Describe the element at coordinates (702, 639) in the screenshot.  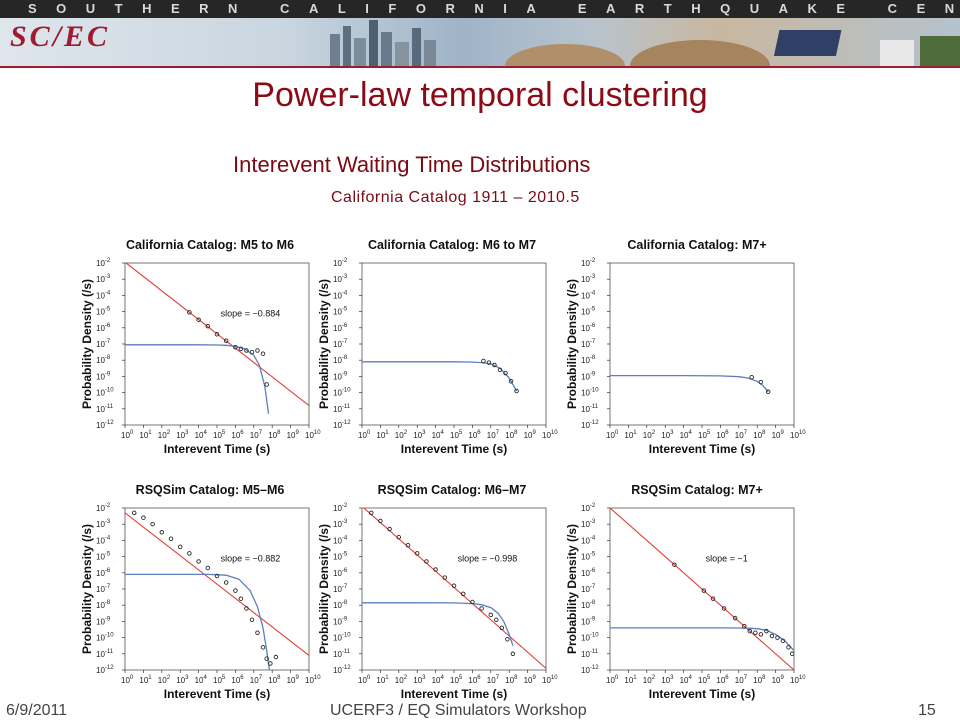
I see `gamma-fit-curve` at that location.